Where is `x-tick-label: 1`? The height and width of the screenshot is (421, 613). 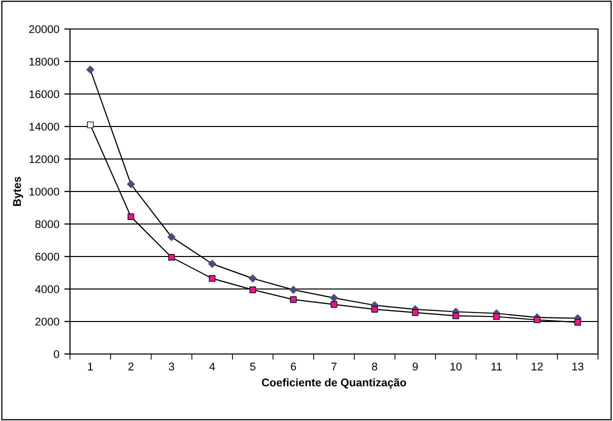 x-tick-label: 1 is located at coordinates (90, 366).